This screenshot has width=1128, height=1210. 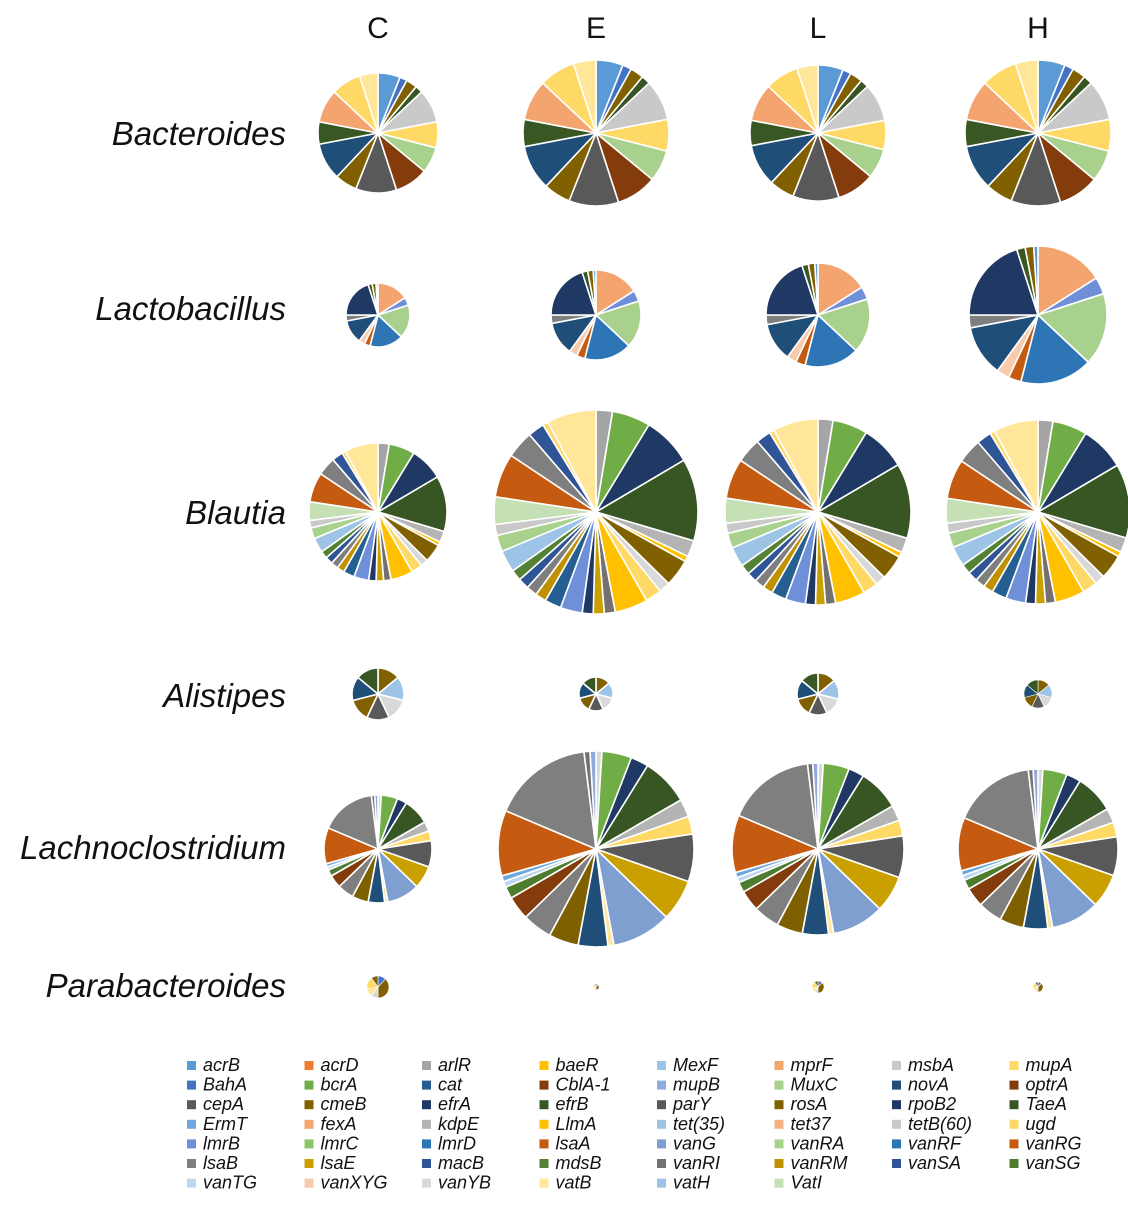 What do you see at coordinates (223, 1104) in the screenshot?
I see `legend-label: cepA` at bounding box center [223, 1104].